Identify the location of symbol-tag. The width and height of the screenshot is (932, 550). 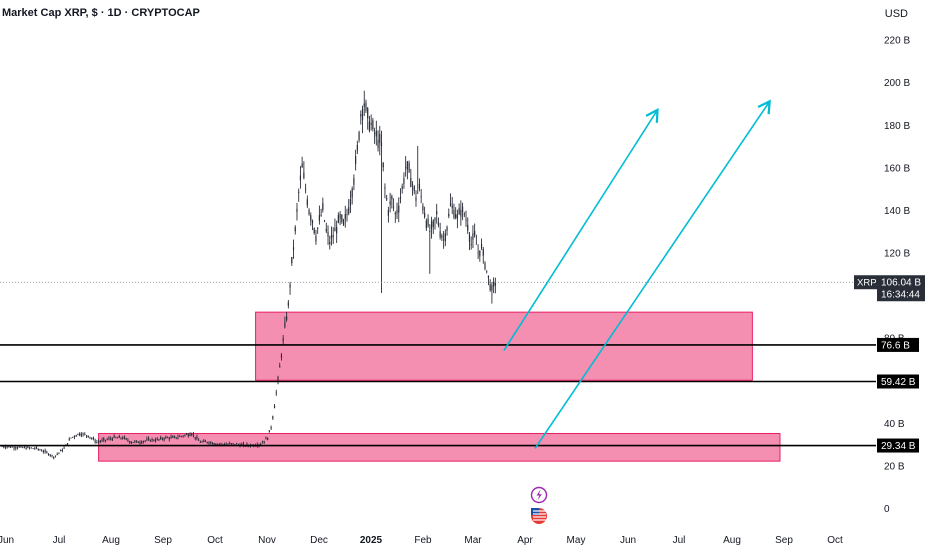
(865, 282).